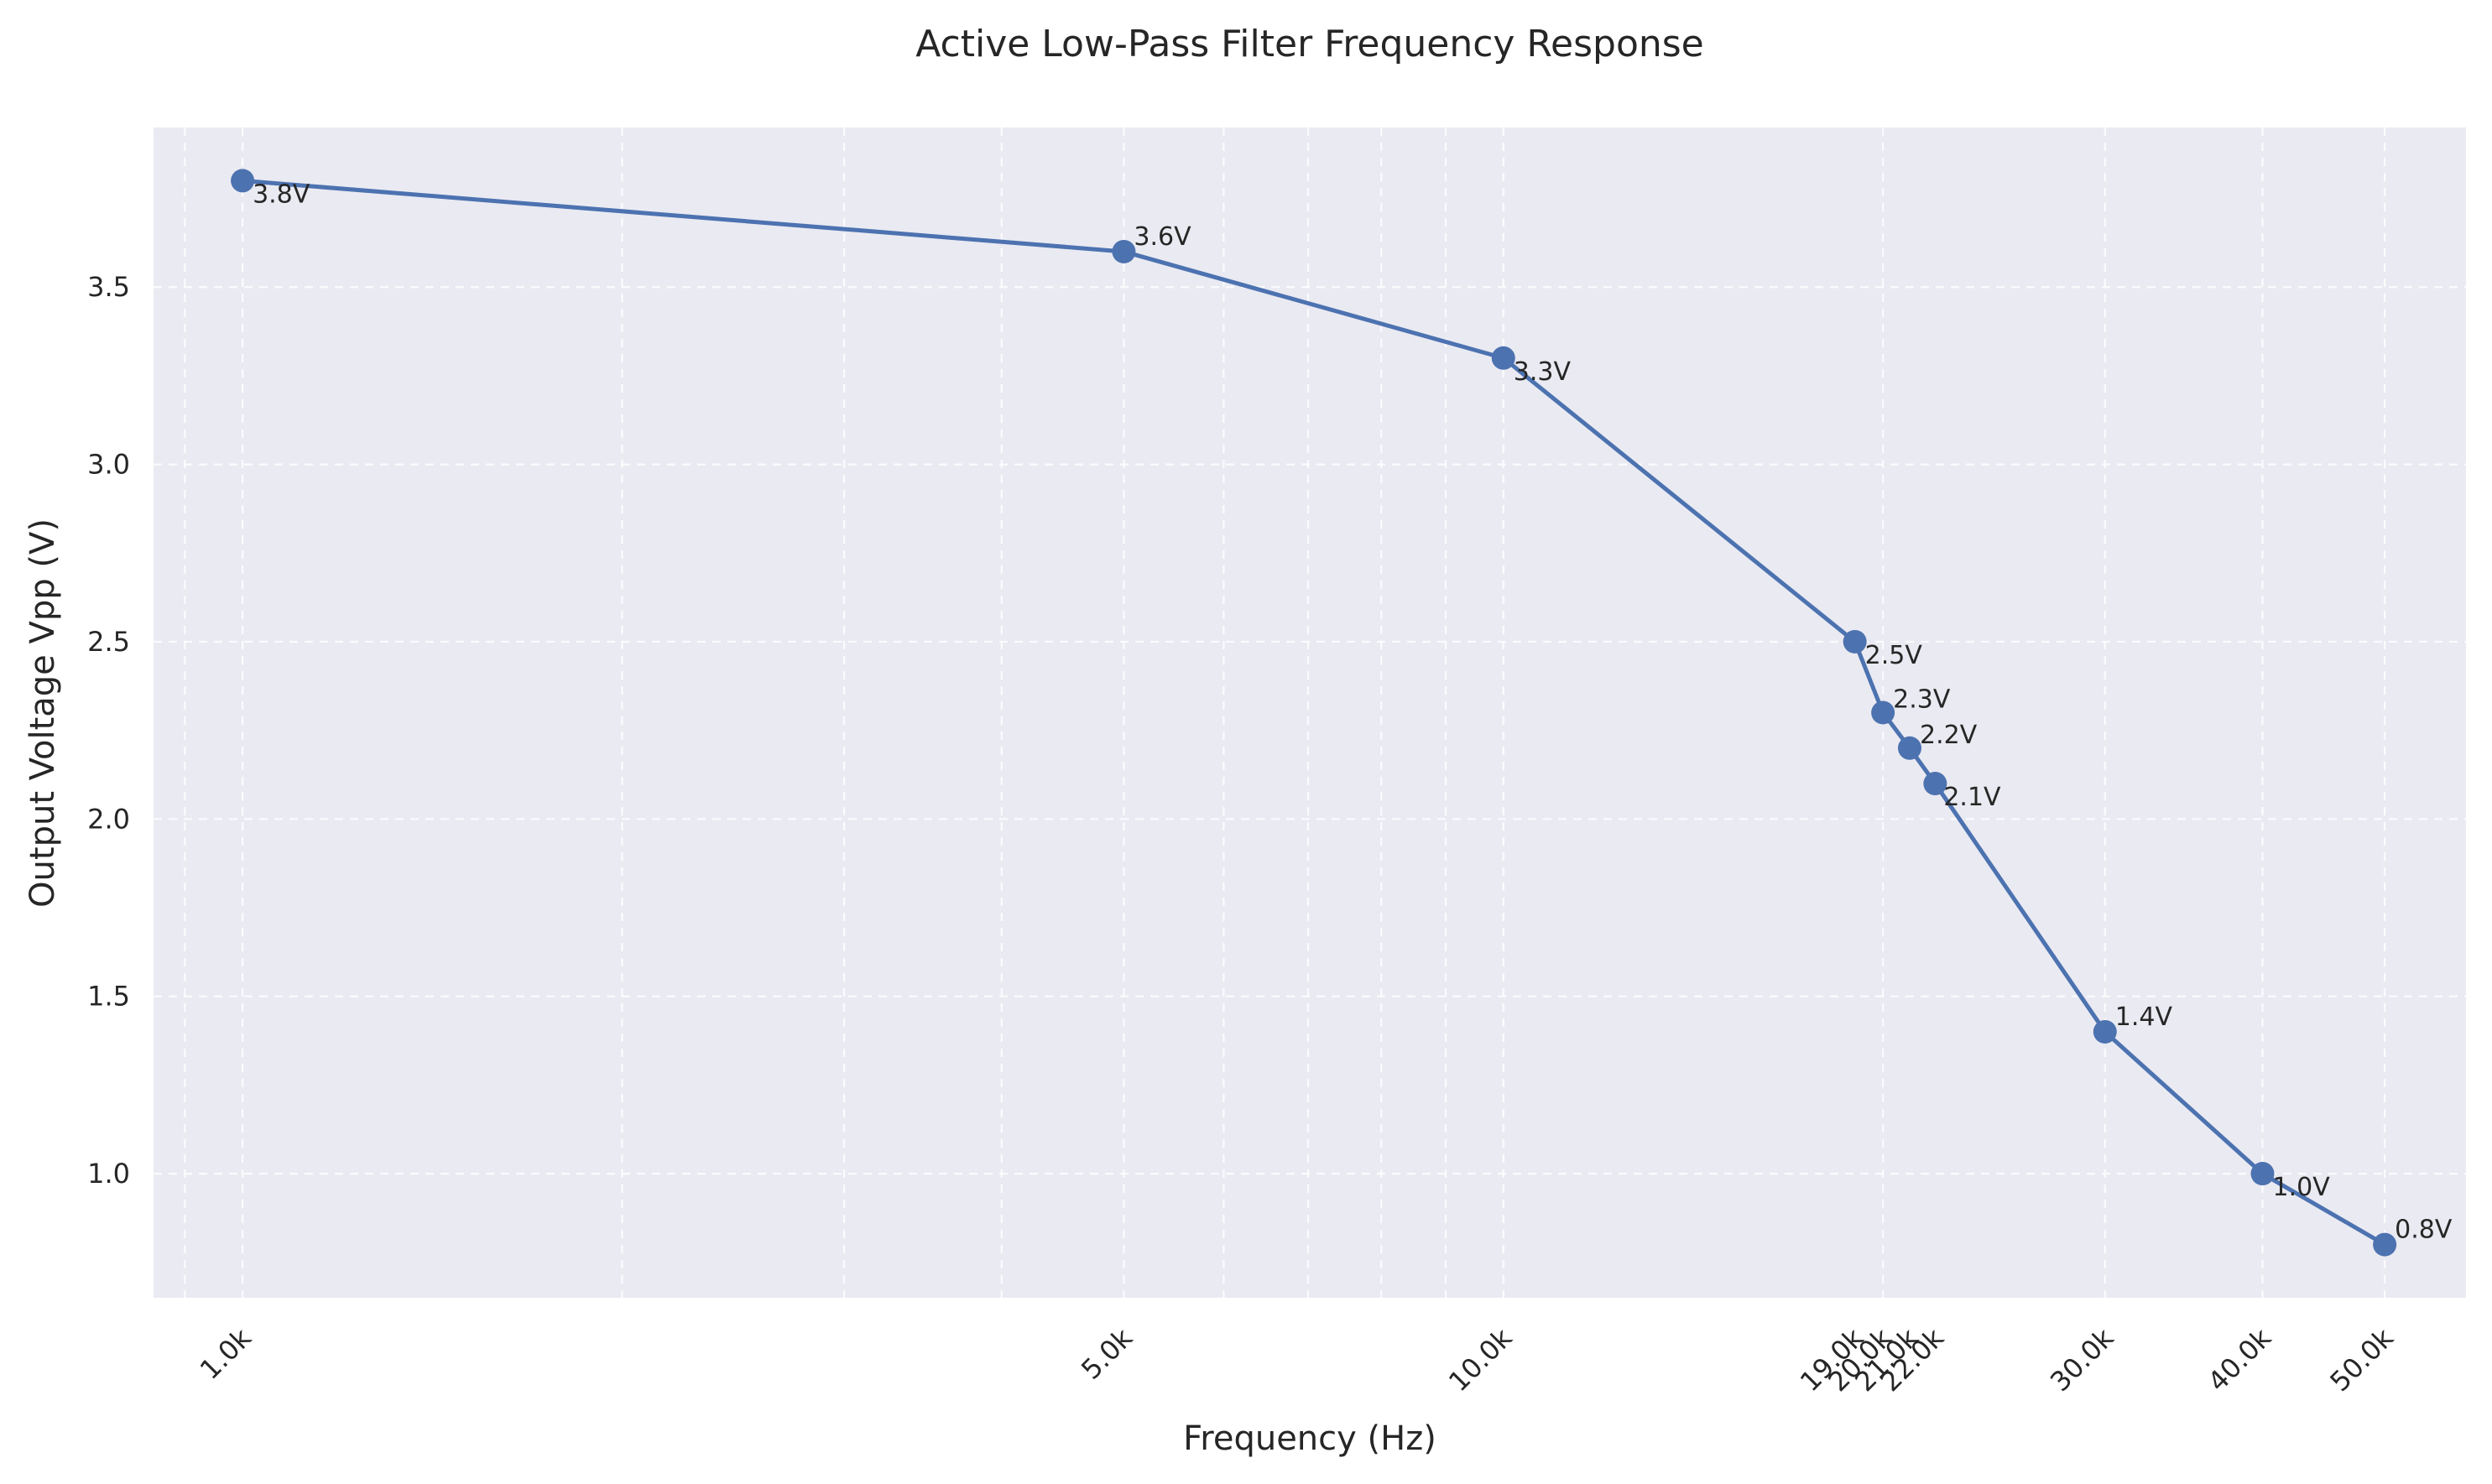 The image size is (2492, 1484). What do you see at coordinates (108, 1174) in the screenshot?
I see `y-tick-label: 1.0` at bounding box center [108, 1174].